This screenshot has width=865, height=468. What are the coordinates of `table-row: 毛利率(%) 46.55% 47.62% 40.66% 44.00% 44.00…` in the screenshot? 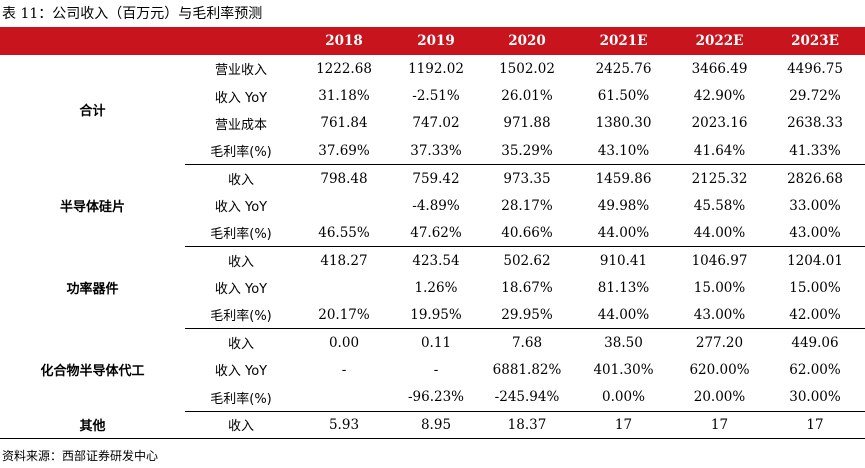 It's located at (432, 233).